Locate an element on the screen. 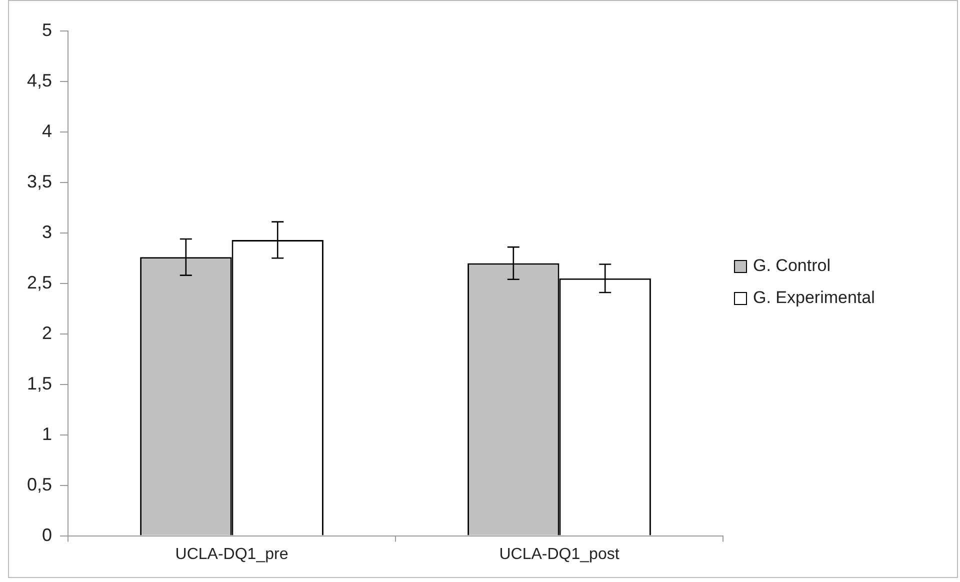  y-tick-label: 3 is located at coordinates (47, 232).